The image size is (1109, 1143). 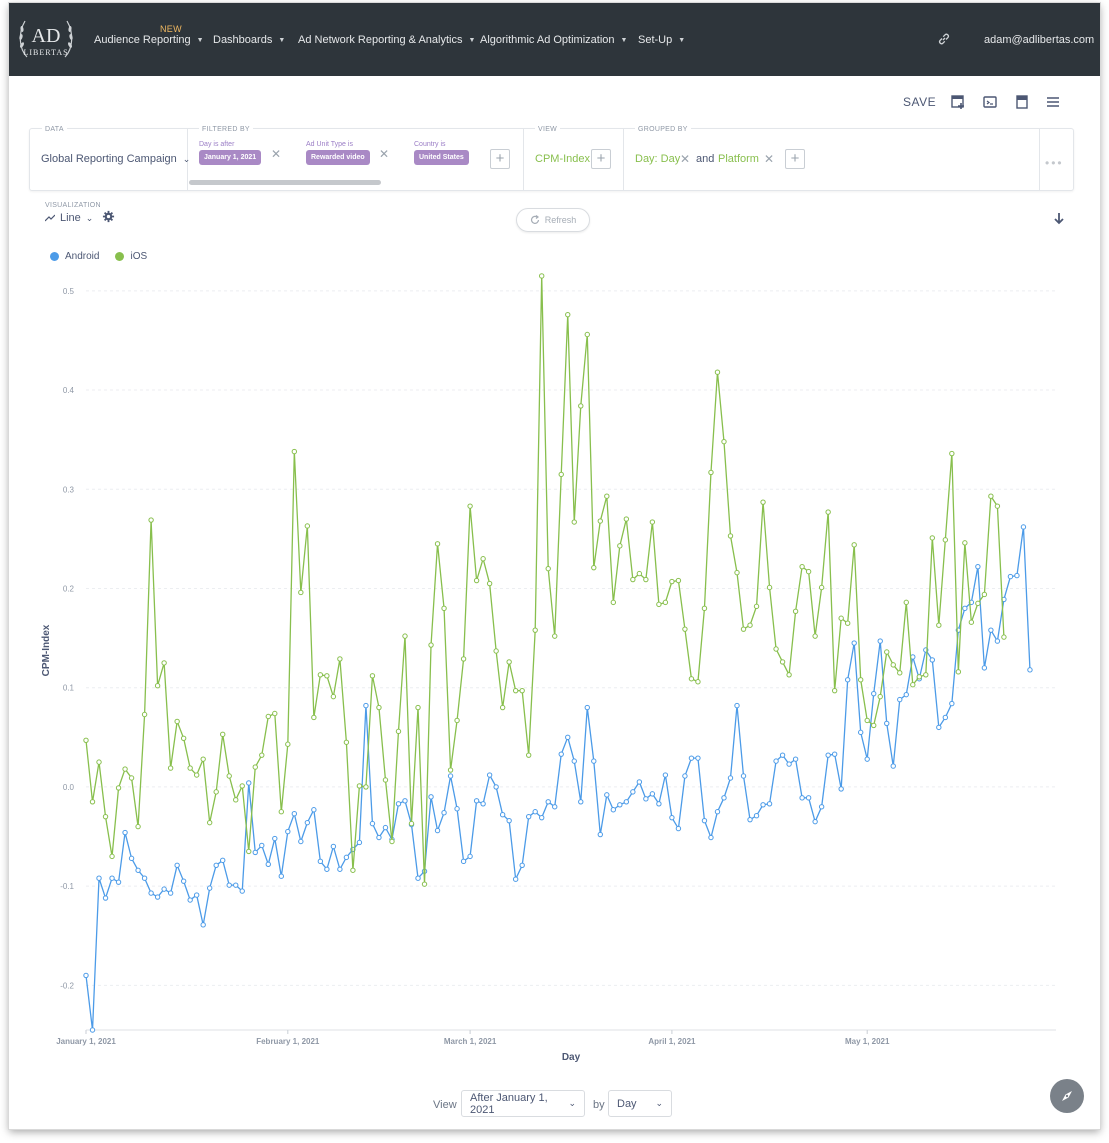 What do you see at coordinates (46, 36) in the screenshot?
I see `svg-text: AD` at bounding box center [46, 36].